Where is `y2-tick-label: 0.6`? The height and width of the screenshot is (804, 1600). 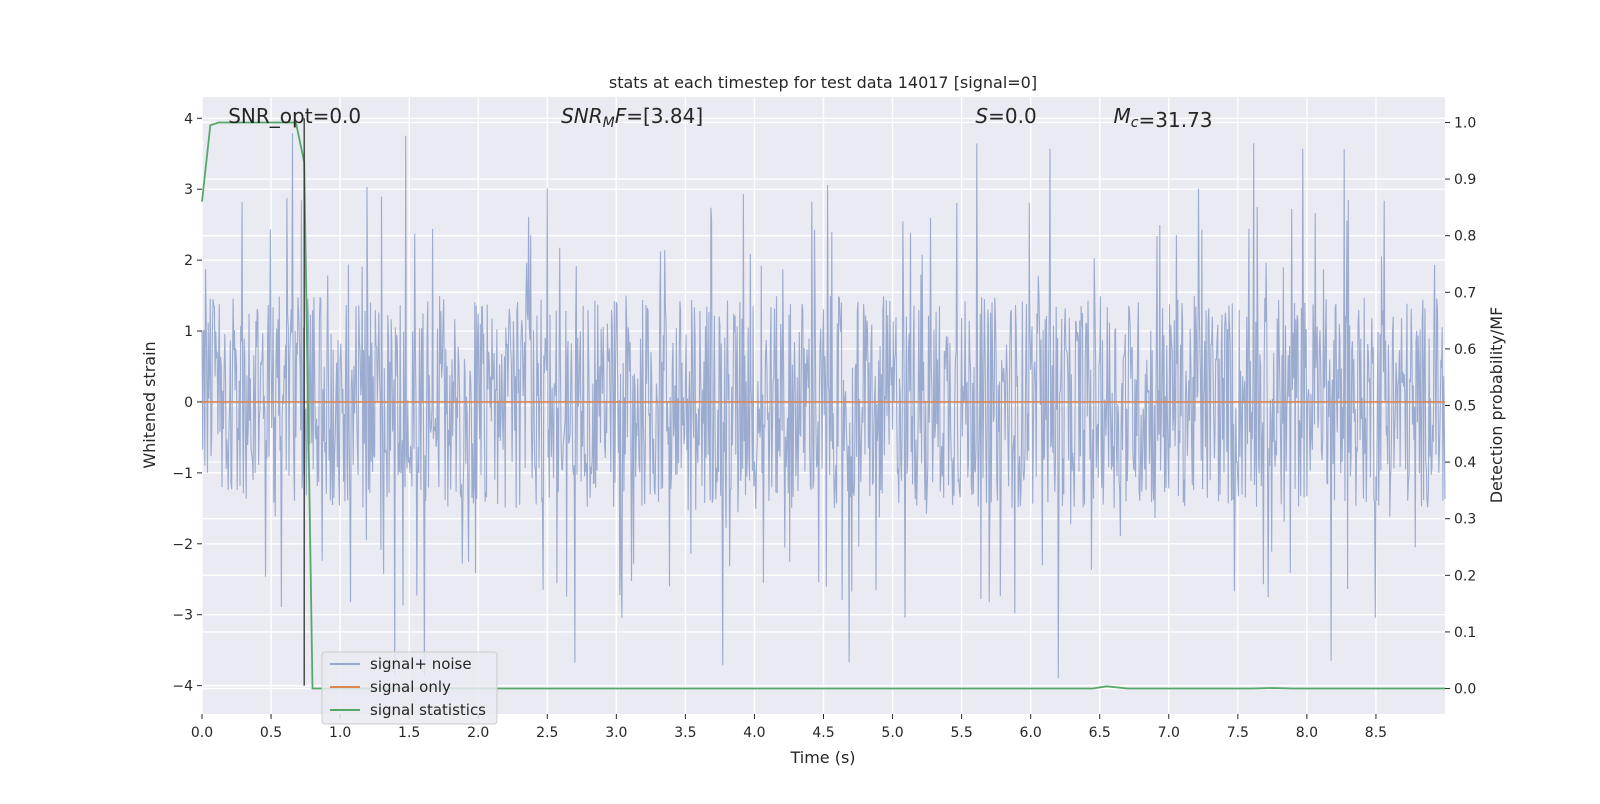 y2-tick-label: 0.6 is located at coordinates (1465, 350).